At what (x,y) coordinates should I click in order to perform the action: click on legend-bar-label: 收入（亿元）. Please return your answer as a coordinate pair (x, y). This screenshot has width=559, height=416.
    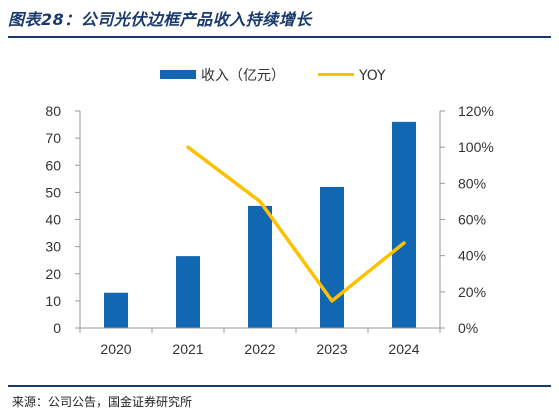
    Looking at the image, I should click on (243, 76).